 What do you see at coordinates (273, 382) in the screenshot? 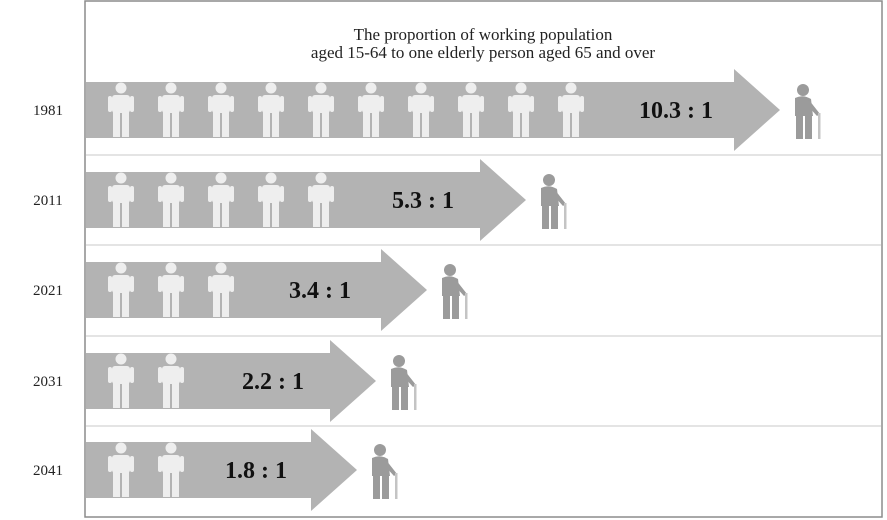
I see `ratio-label: 2.2 : 1` at bounding box center [273, 382].